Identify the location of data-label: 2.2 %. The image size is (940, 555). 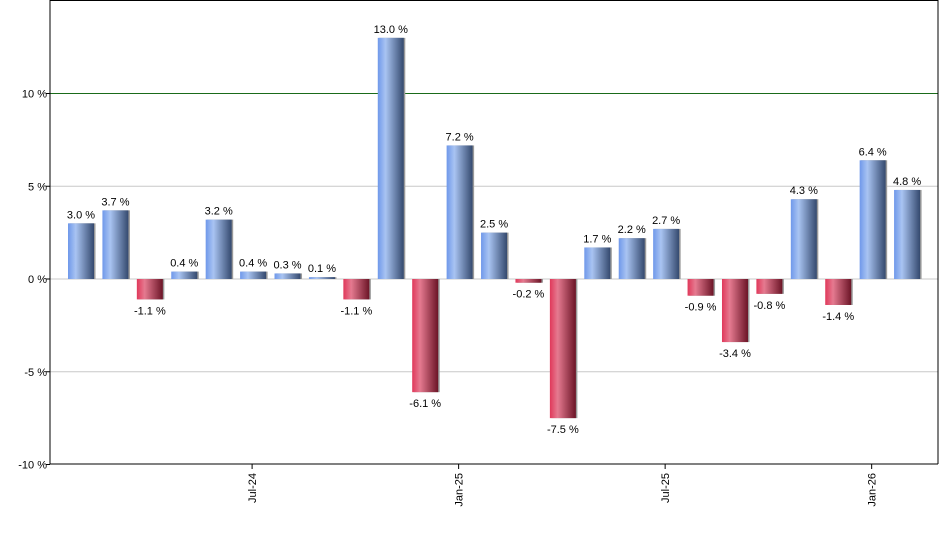
(632, 230).